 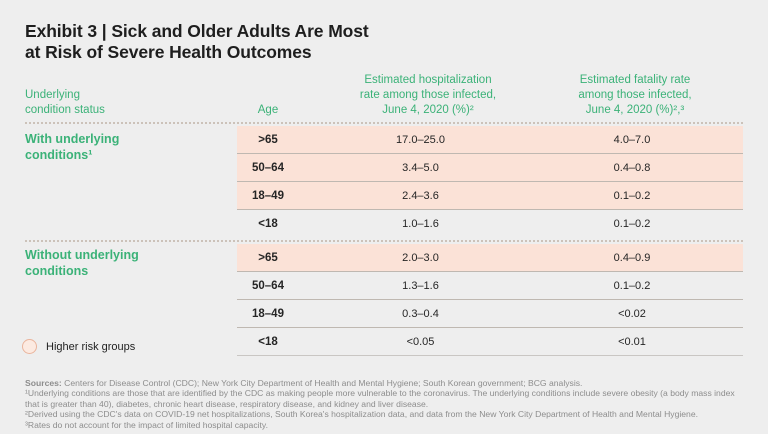 What do you see at coordinates (632, 313) in the screenshot?
I see `fatality-rate-cell: <0.02` at bounding box center [632, 313].